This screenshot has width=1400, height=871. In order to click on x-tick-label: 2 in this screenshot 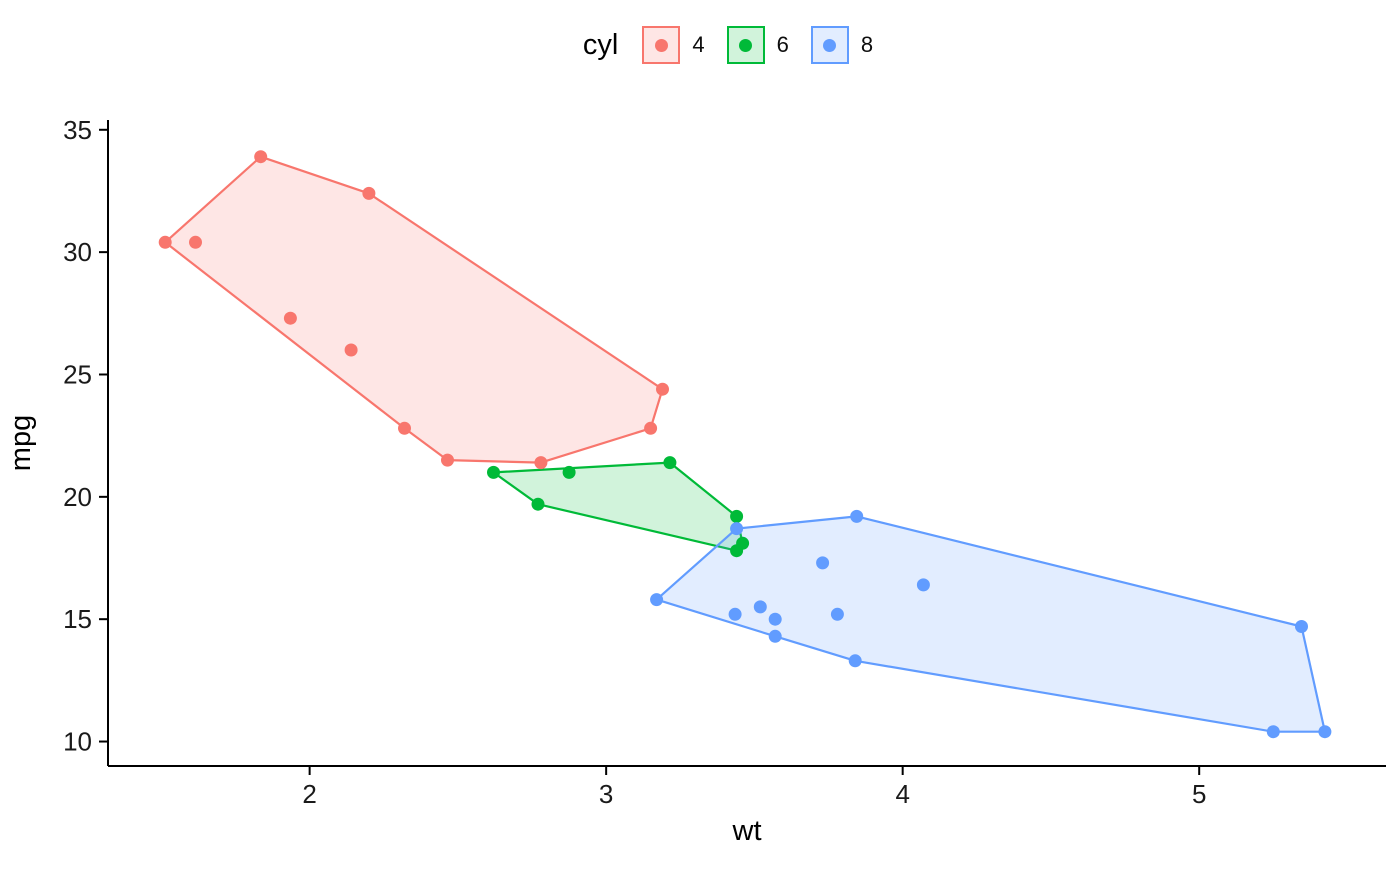, I will do `click(309, 794)`.